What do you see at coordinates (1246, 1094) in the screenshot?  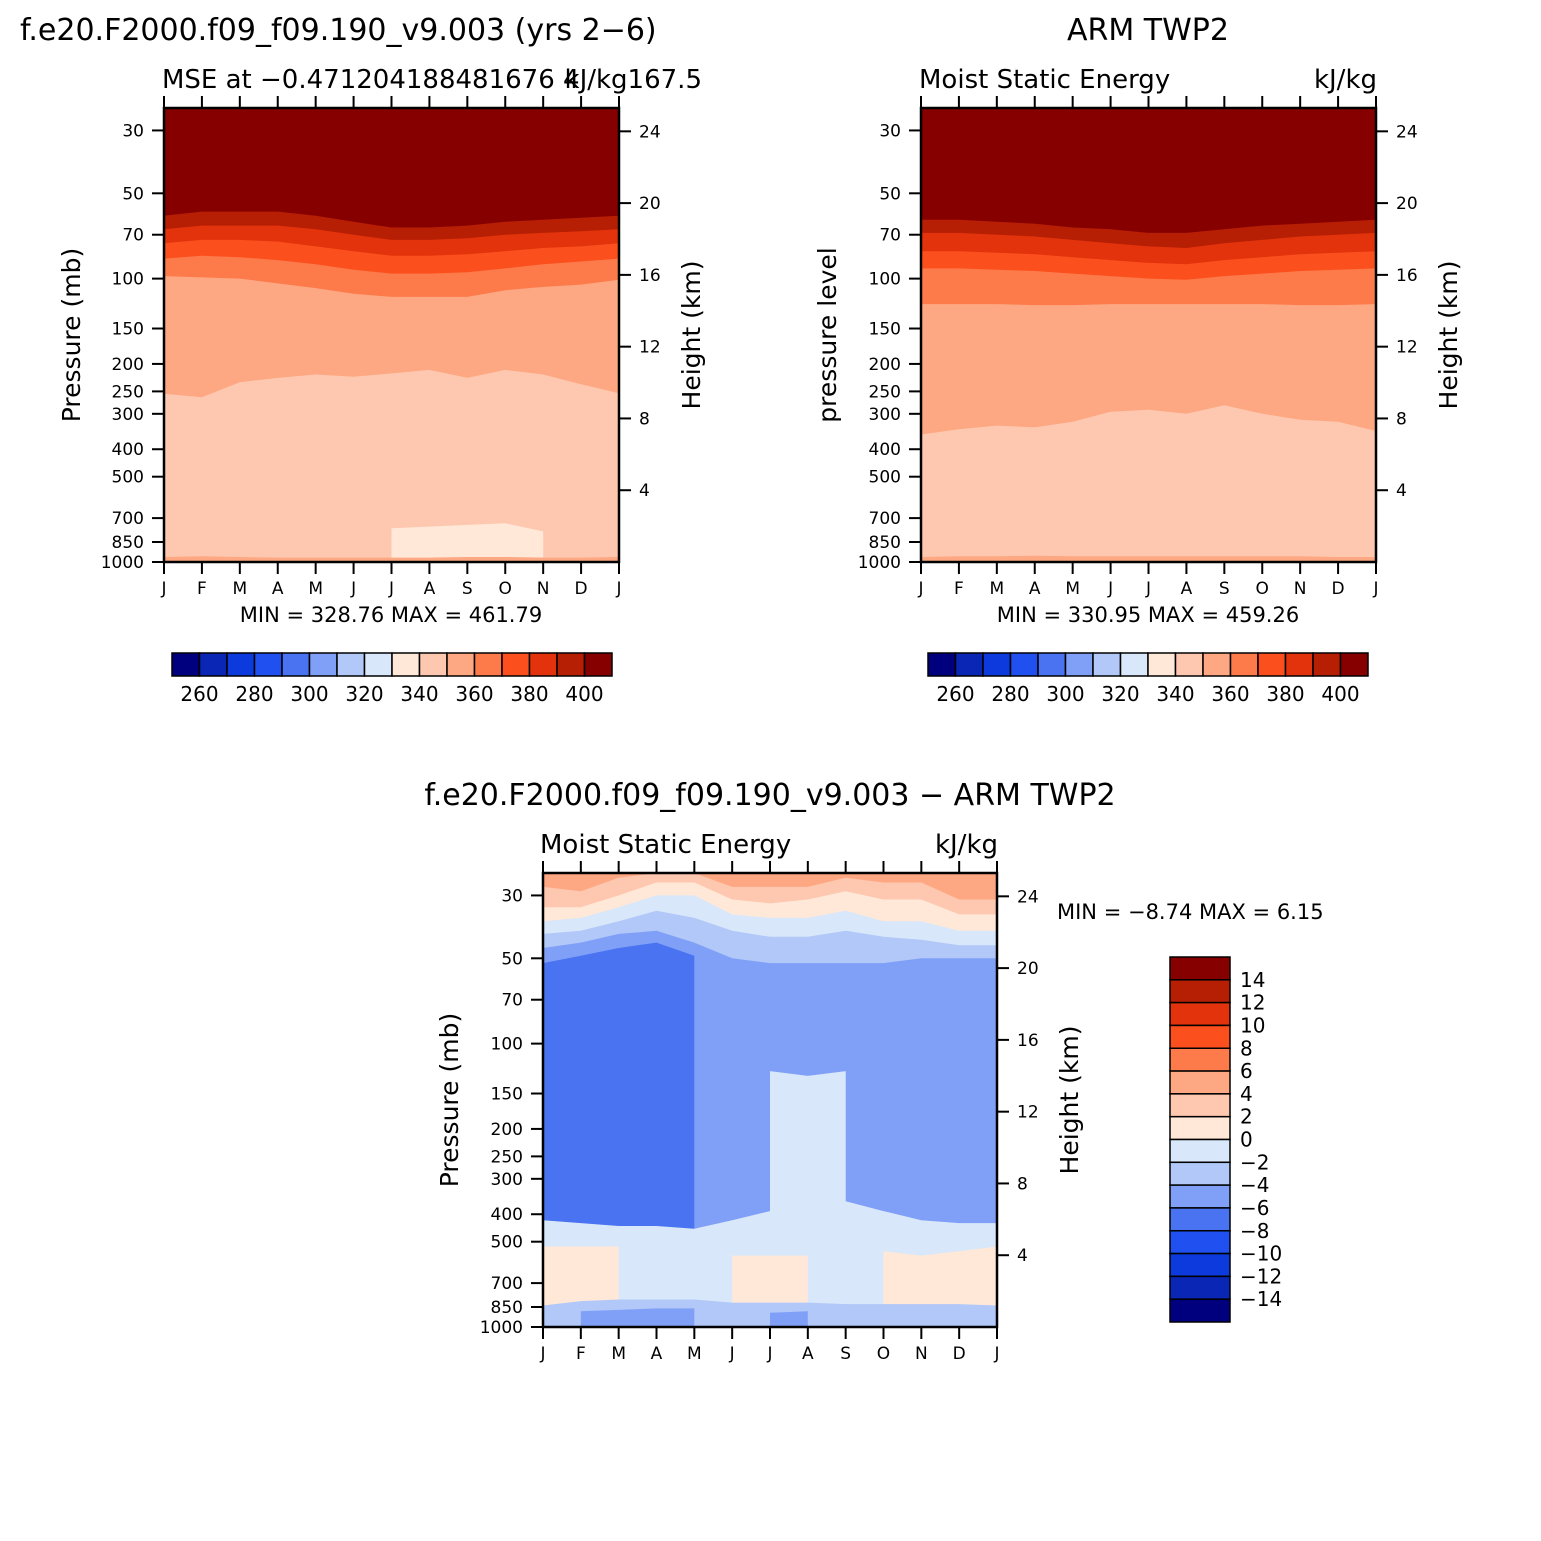 I see `colorbar-label: 4` at bounding box center [1246, 1094].